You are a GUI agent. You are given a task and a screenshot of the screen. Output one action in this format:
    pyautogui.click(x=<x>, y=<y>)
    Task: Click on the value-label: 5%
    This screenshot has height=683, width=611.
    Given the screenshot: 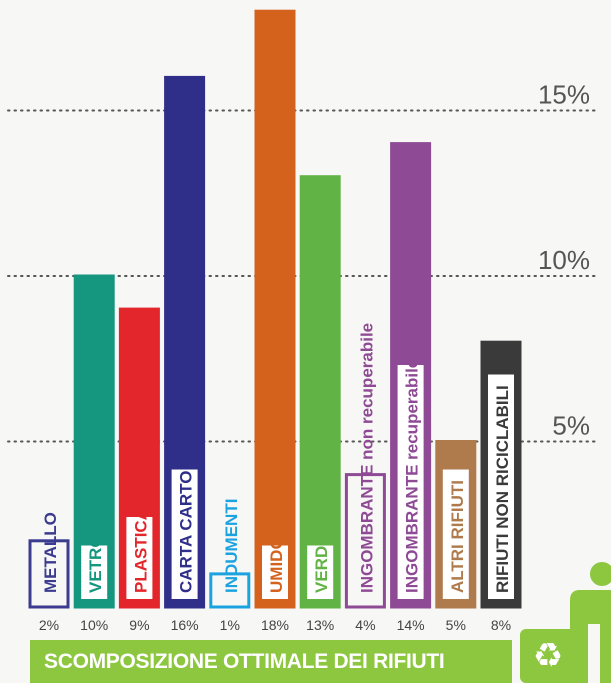 What is the action you would take?
    pyautogui.click(x=456, y=625)
    